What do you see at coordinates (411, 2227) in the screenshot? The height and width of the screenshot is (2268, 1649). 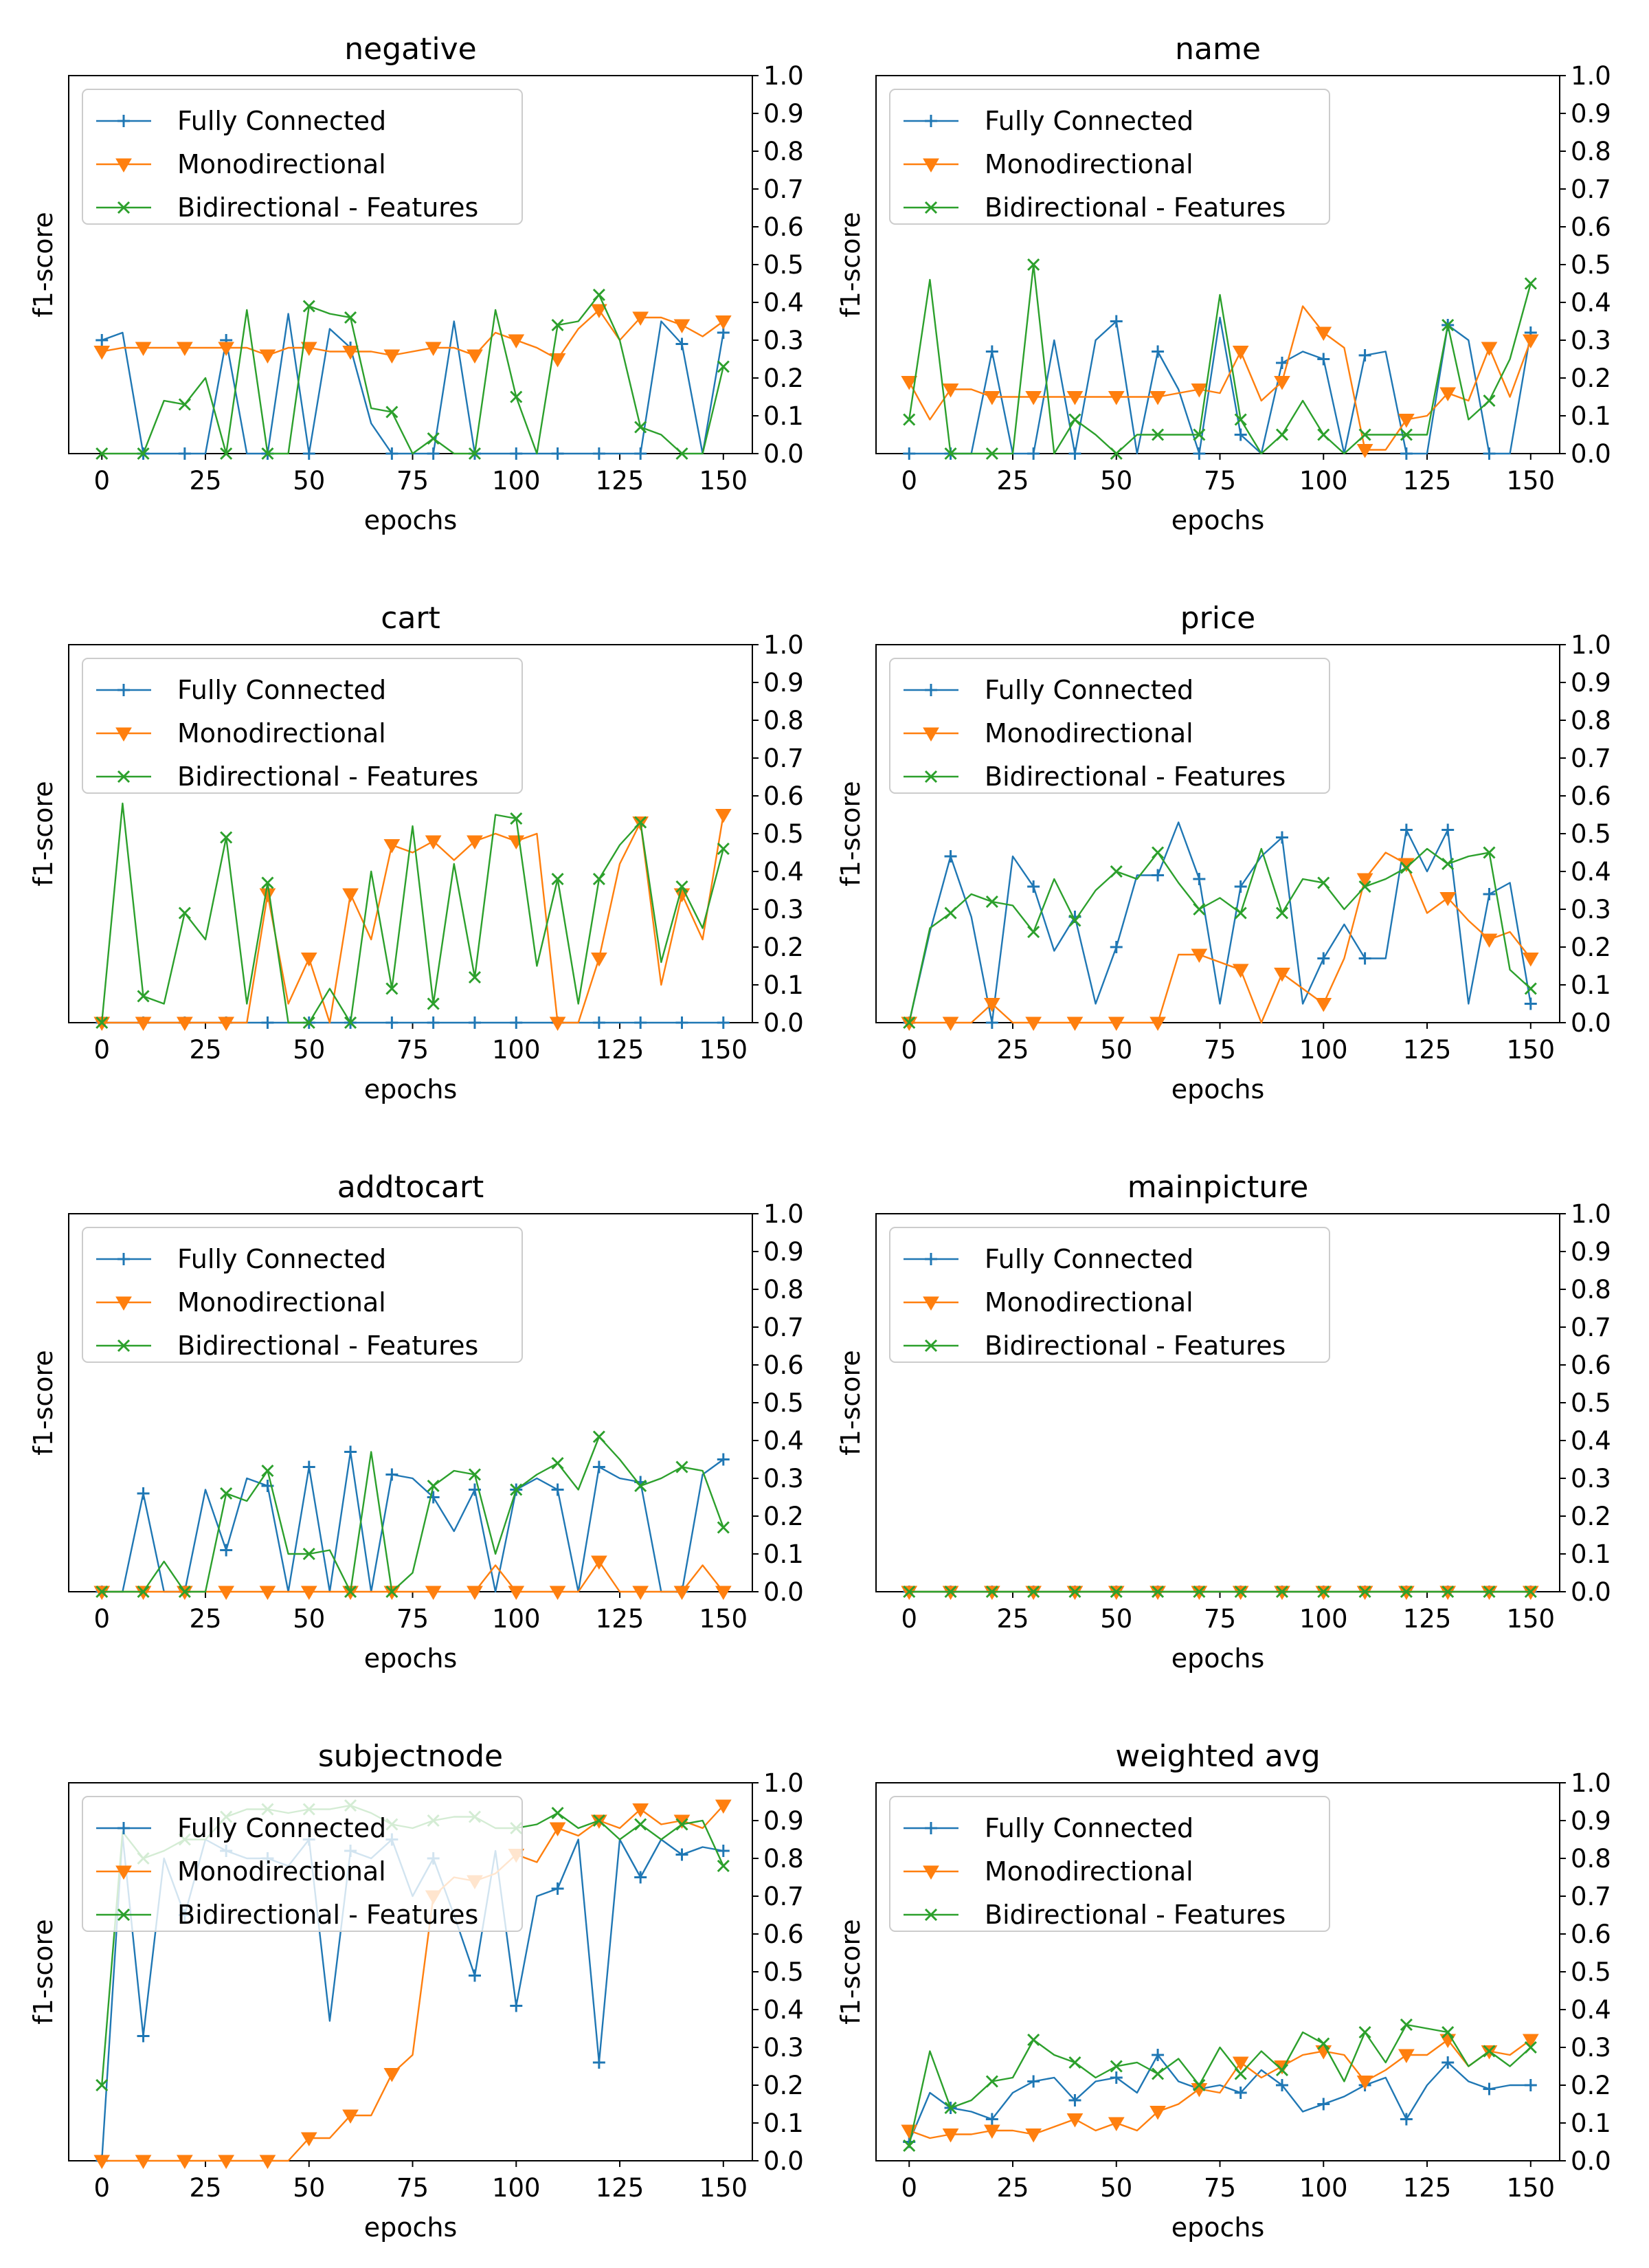 I see `x-axis-label: epochs` at bounding box center [411, 2227].